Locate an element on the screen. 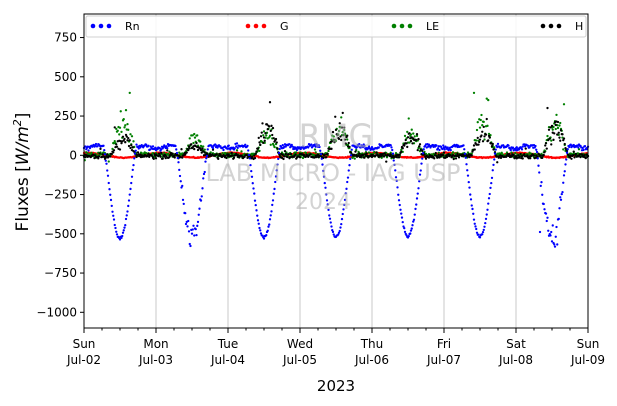 This screenshot has width=617, height=406. x-tick-day: Mon is located at coordinates (155, 344).